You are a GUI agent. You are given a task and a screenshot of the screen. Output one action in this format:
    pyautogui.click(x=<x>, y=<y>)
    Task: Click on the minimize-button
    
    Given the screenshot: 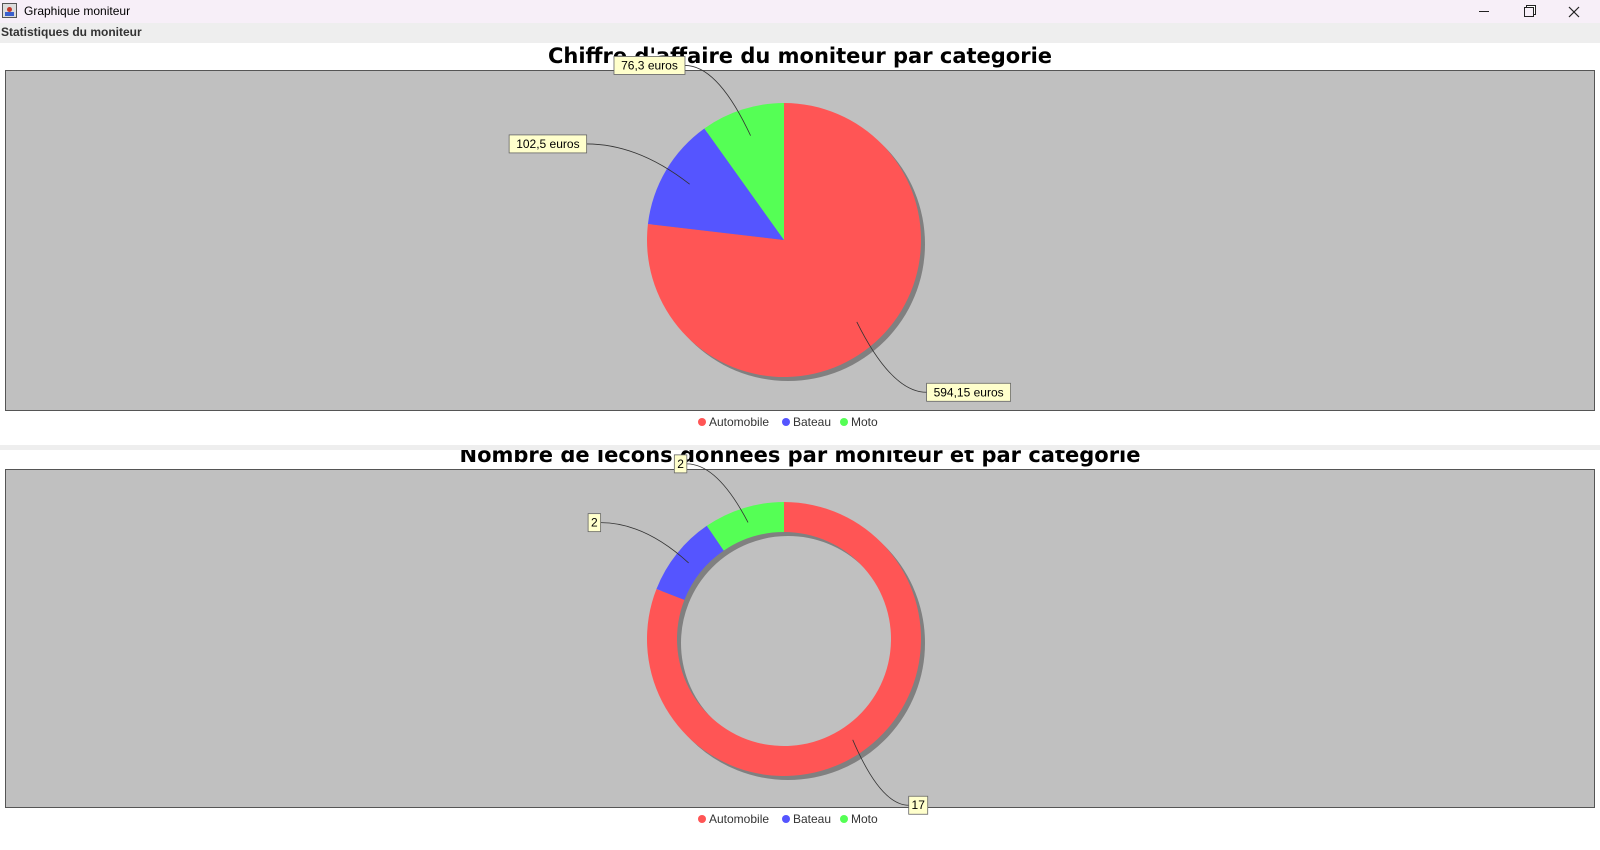 What is the action you would take?
    pyautogui.click(x=1484, y=11)
    